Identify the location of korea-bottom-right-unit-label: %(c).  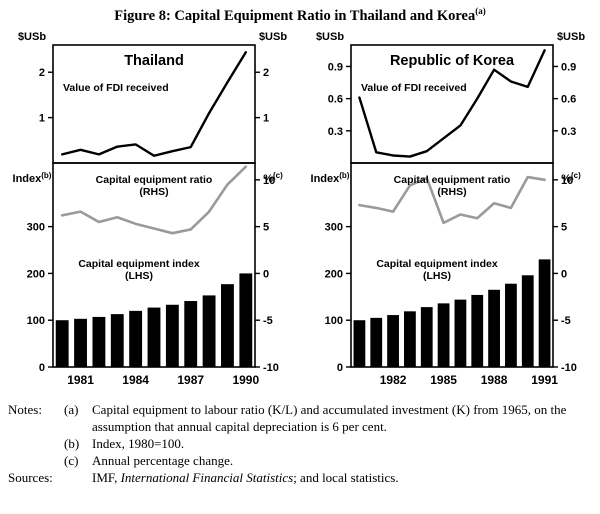
(571, 178).